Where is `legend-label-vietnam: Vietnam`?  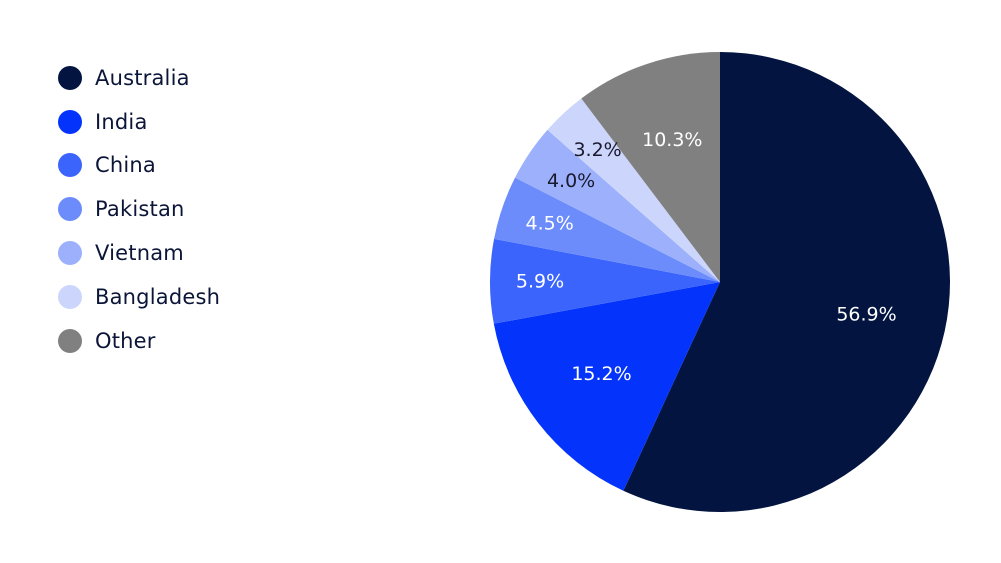
legend-label-vietnam: Vietnam is located at coordinates (139, 253).